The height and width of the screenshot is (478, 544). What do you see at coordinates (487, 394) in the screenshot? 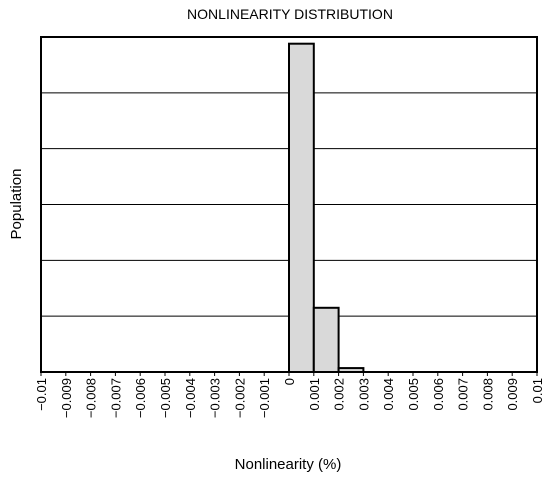
I see `x-tick-label-18: 0.008` at bounding box center [487, 394].